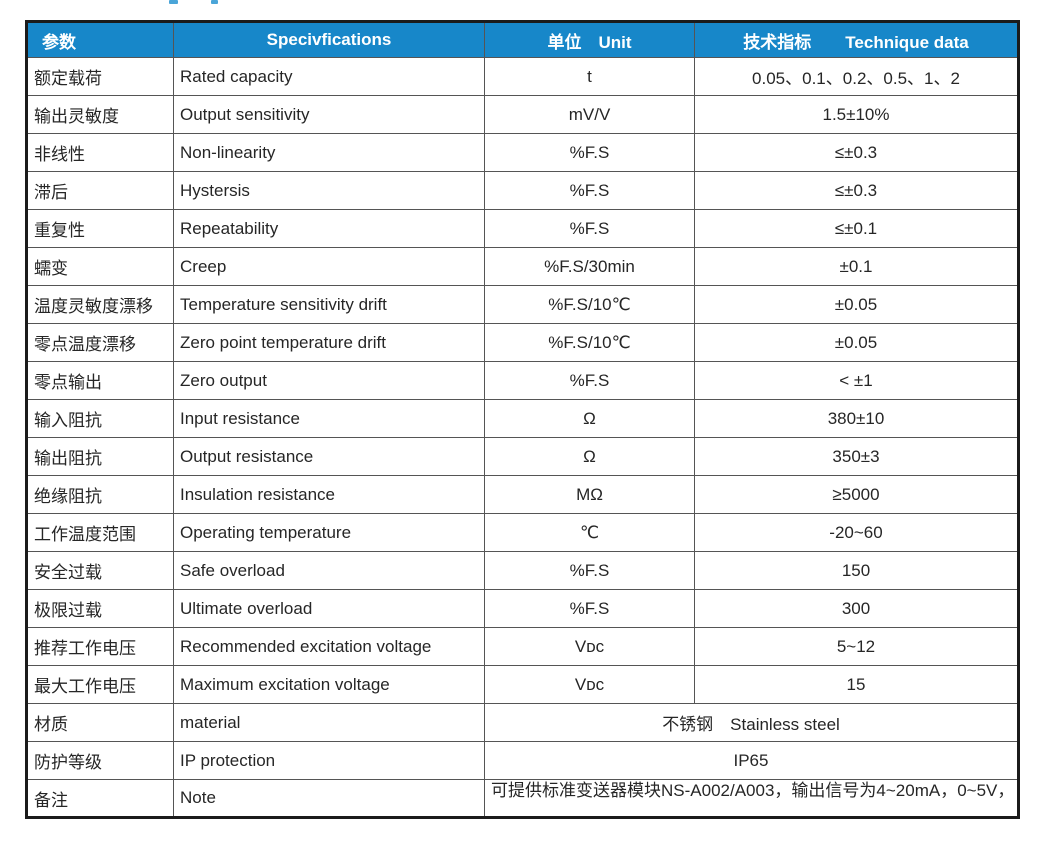 This screenshot has height=863, width=1037. What do you see at coordinates (100, 304) in the screenshot?
I see `param-zh-cell: 温度灵敏度漂移` at bounding box center [100, 304].